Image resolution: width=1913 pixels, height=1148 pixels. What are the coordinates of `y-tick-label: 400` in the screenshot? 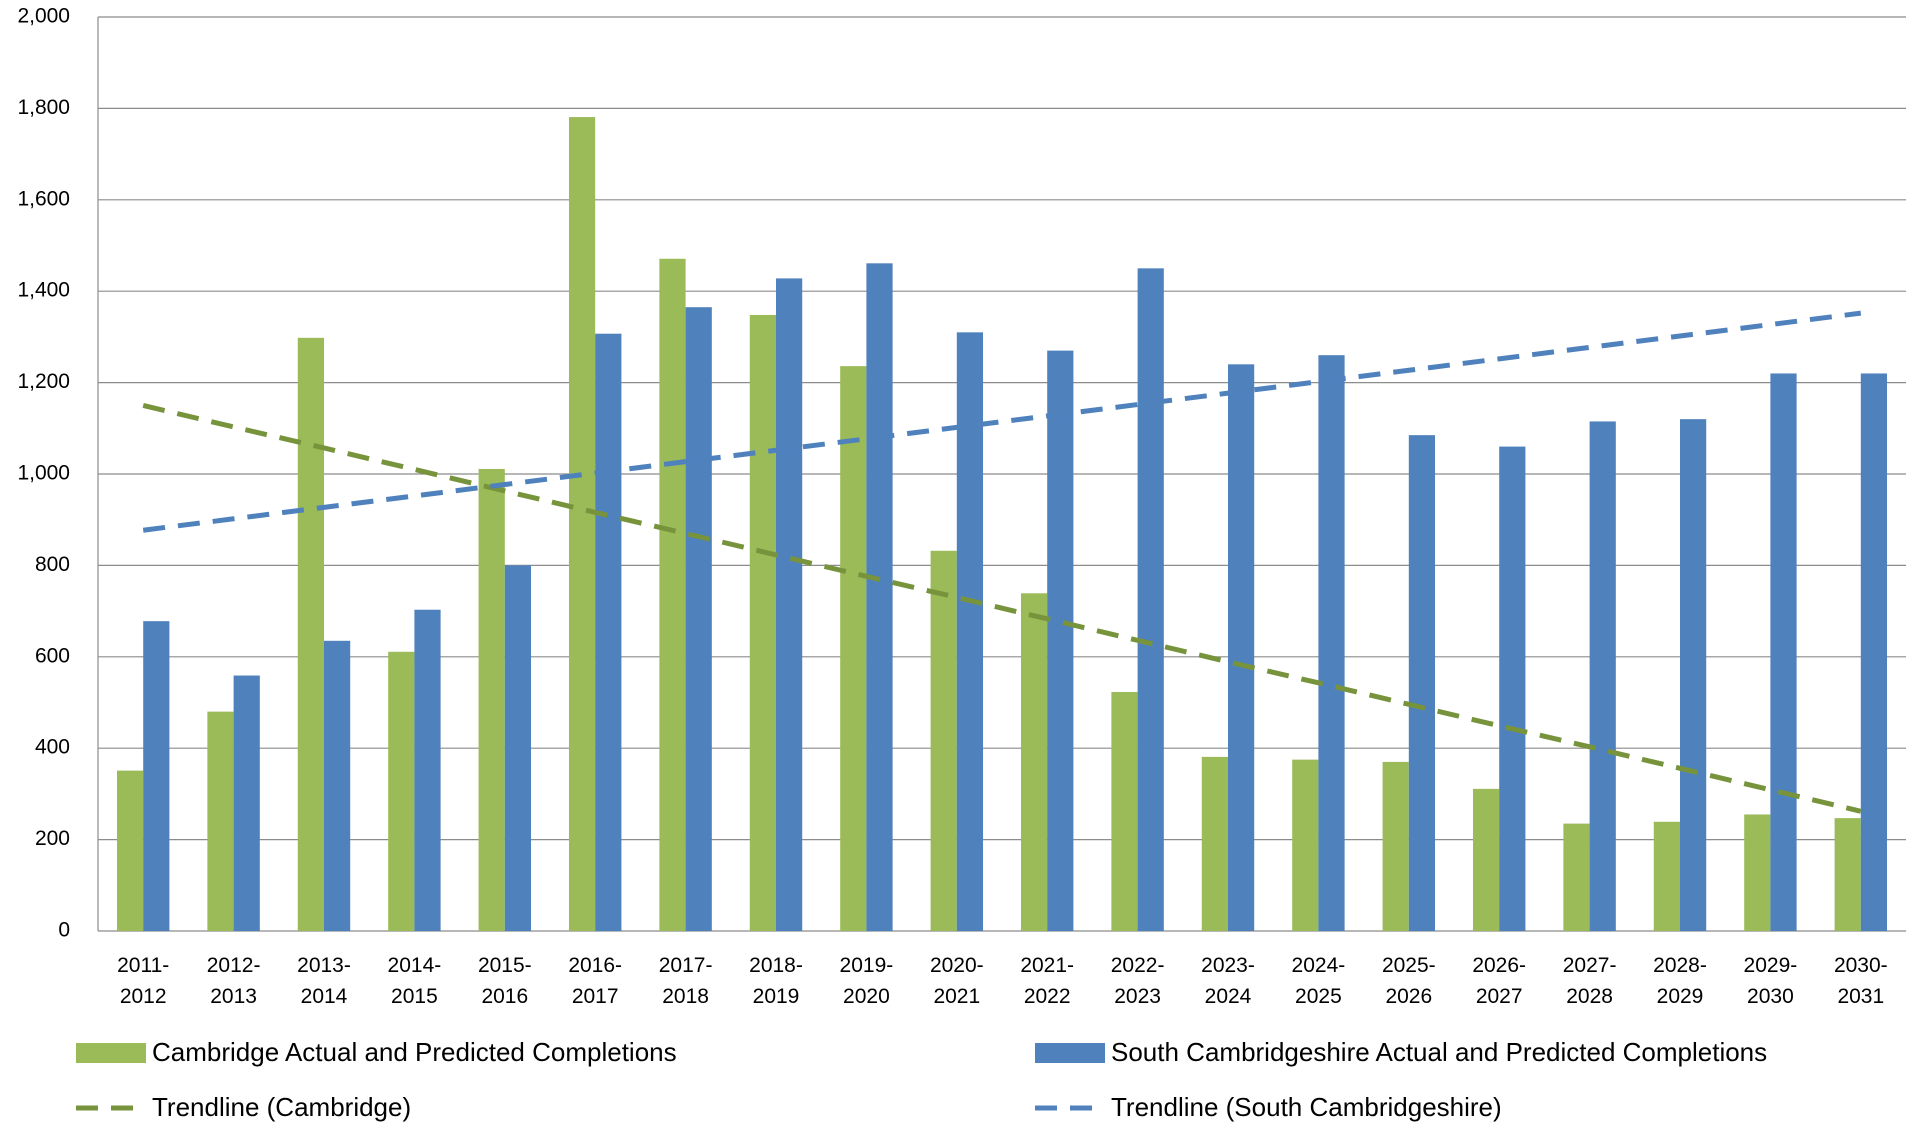 It's located at (52, 747).